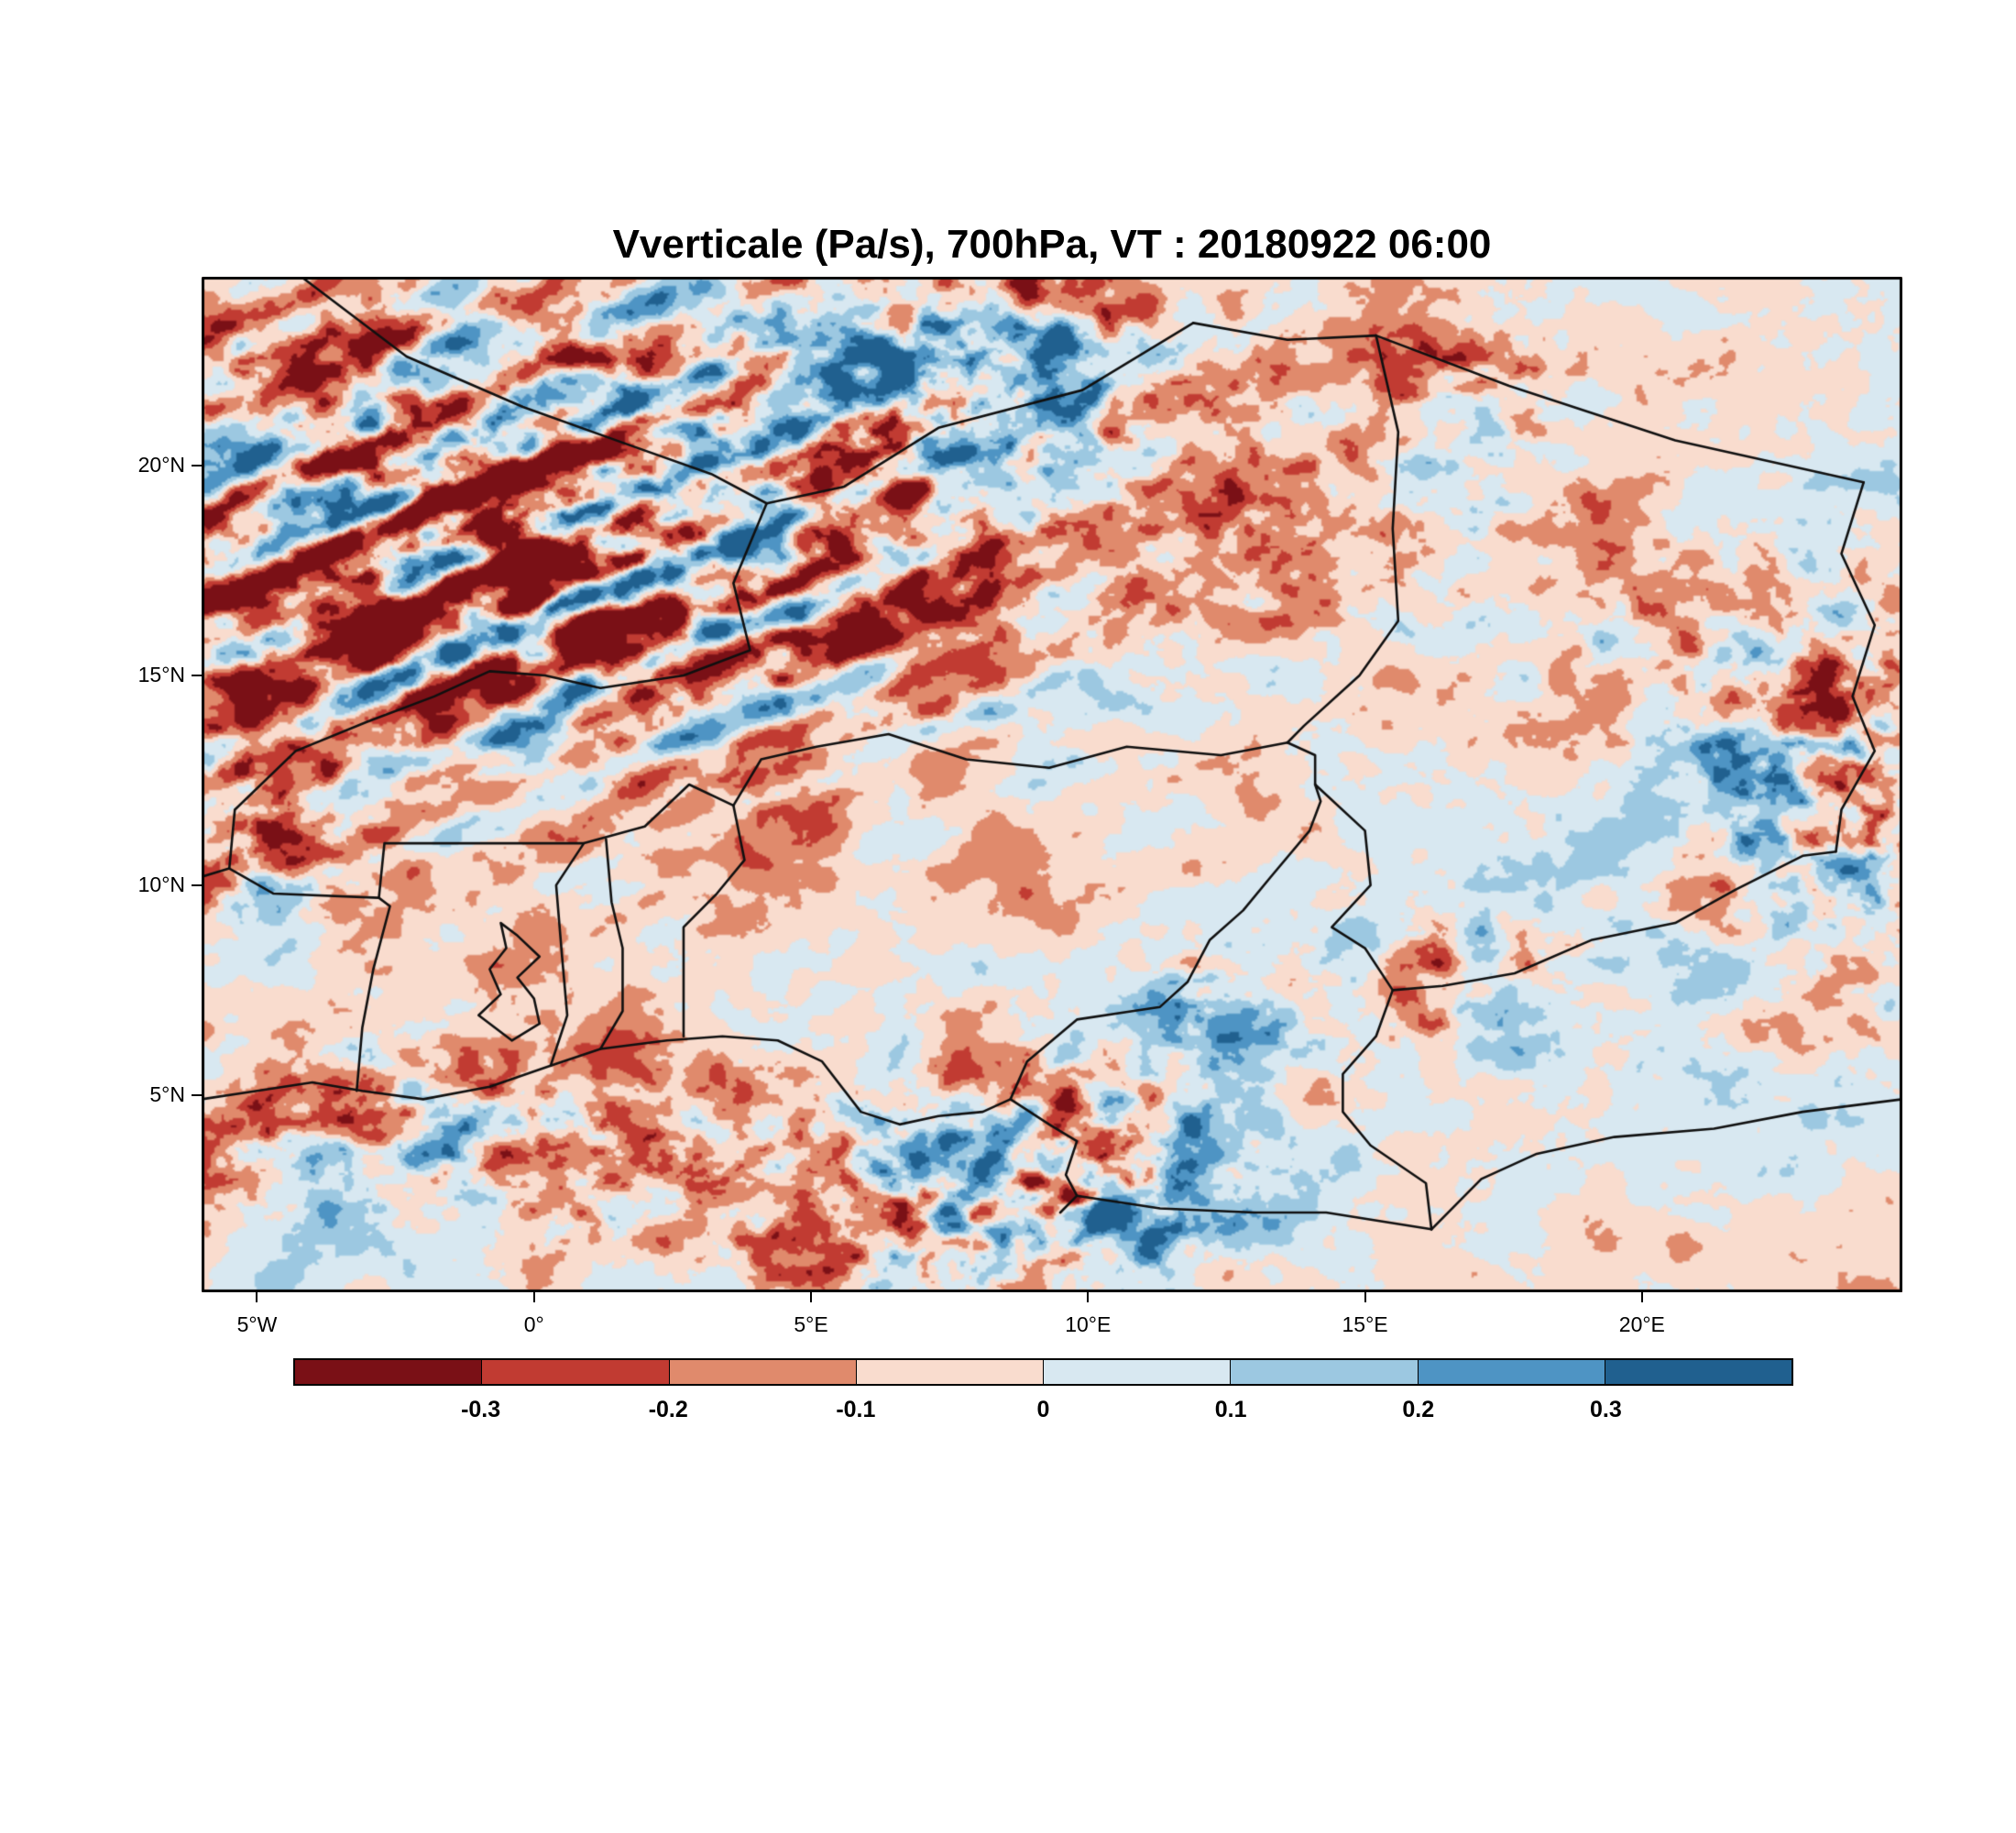  I want to click on x-tick-label: 15°E, so click(1365, 1324).